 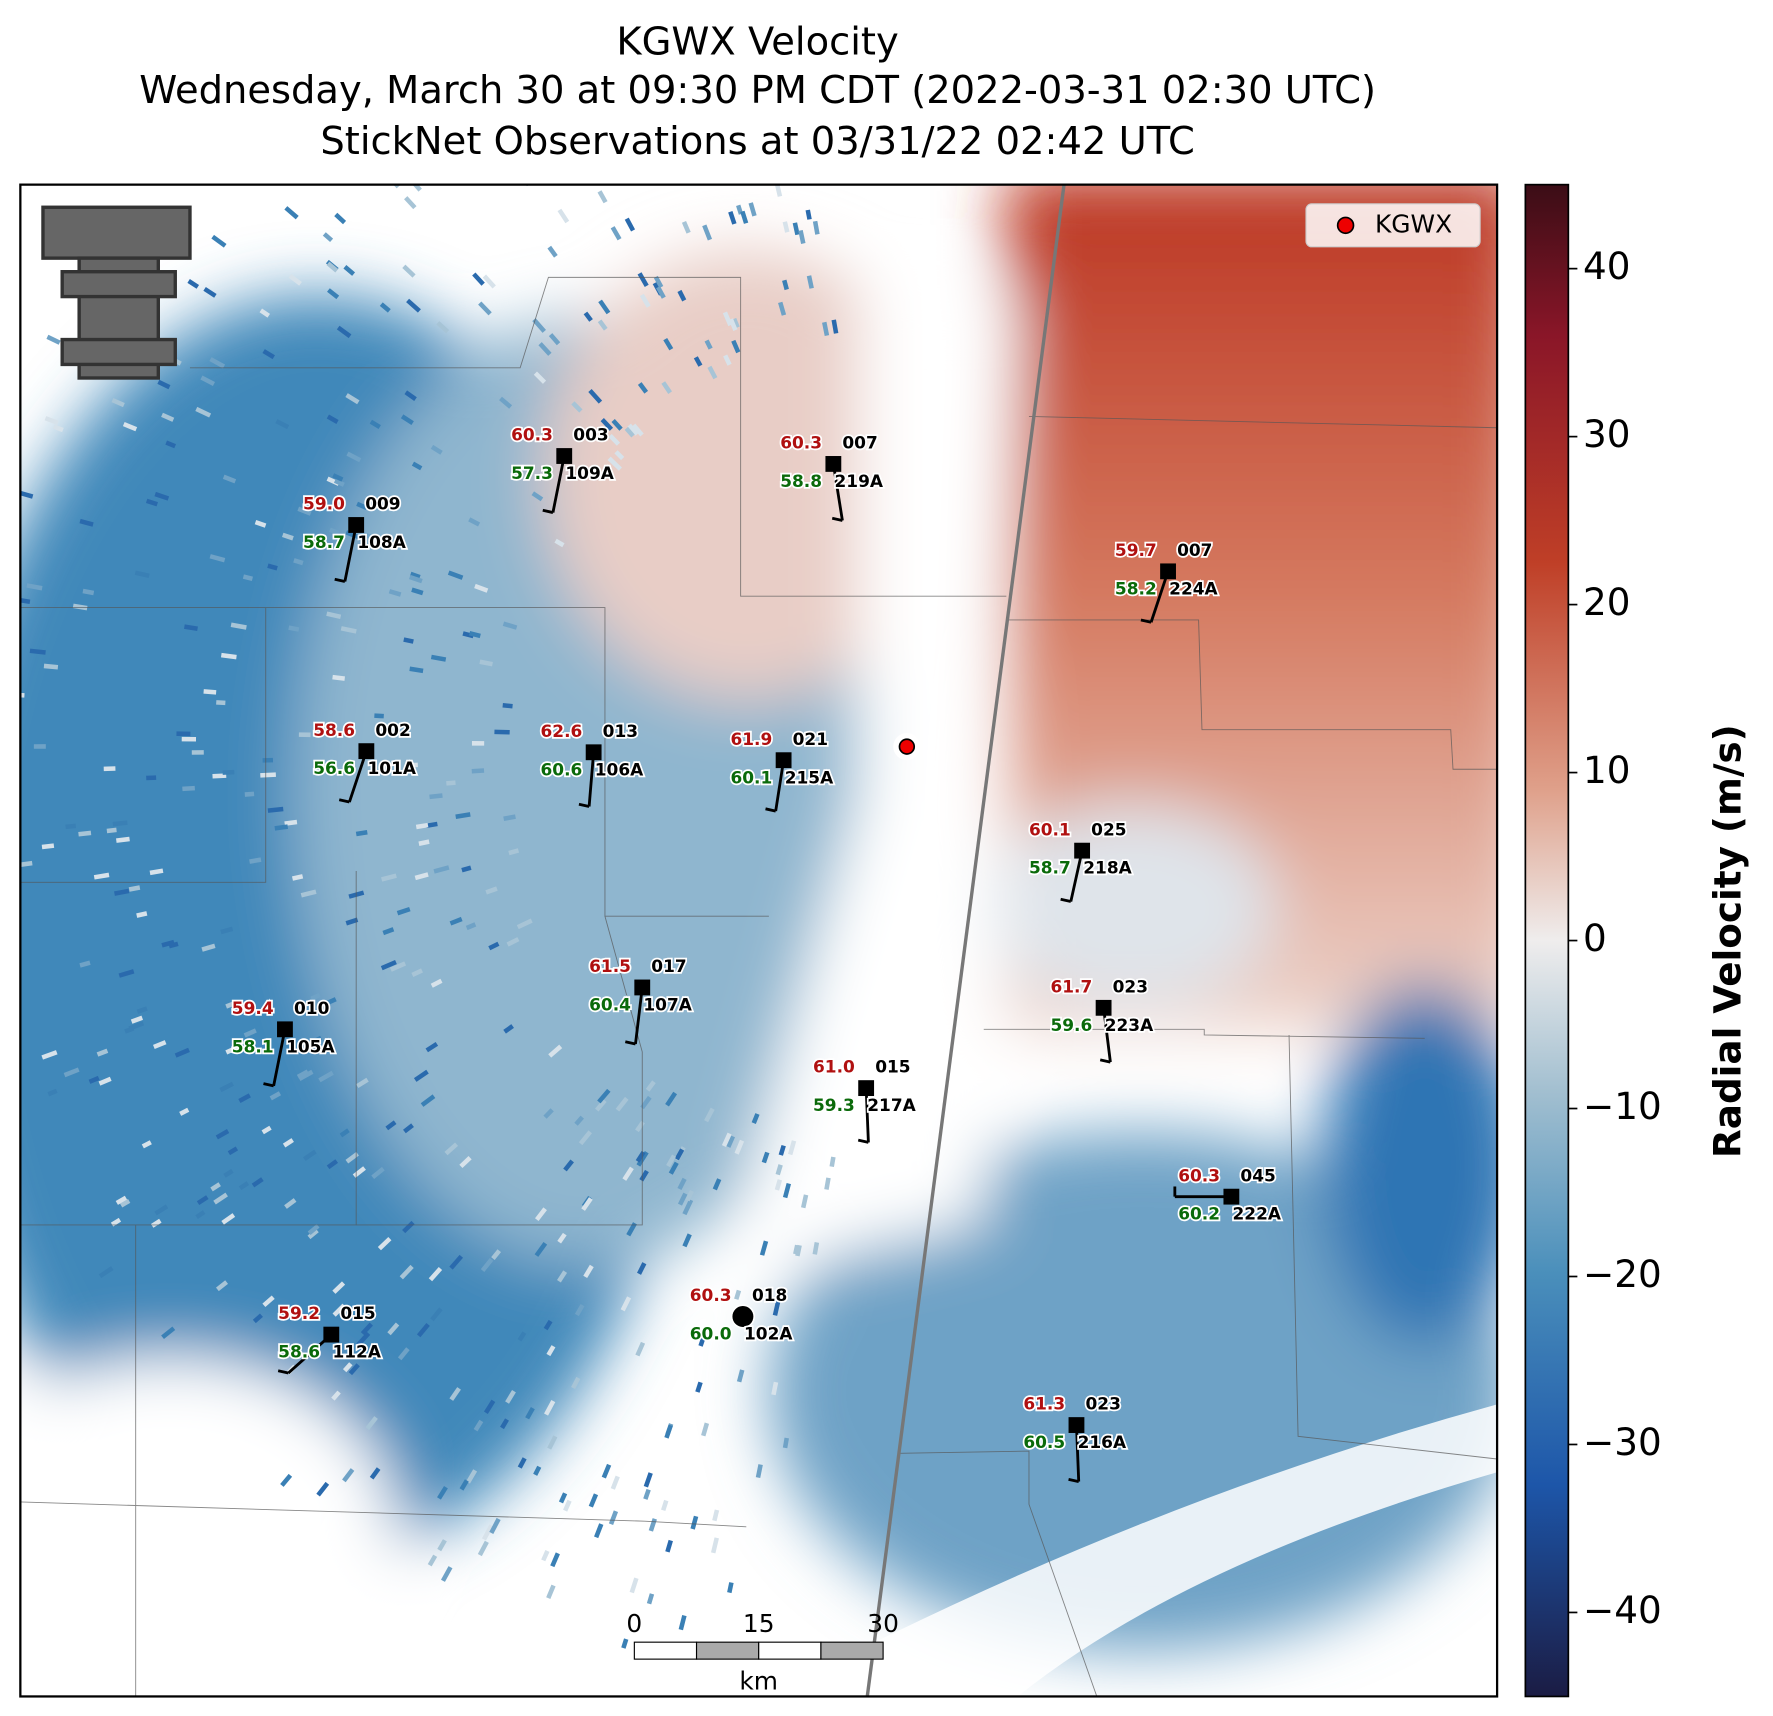 What do you see at coordinates (1257, 1175) in the screenshot?
I see `station-id: 045` at bounding box center [1257, 1175].